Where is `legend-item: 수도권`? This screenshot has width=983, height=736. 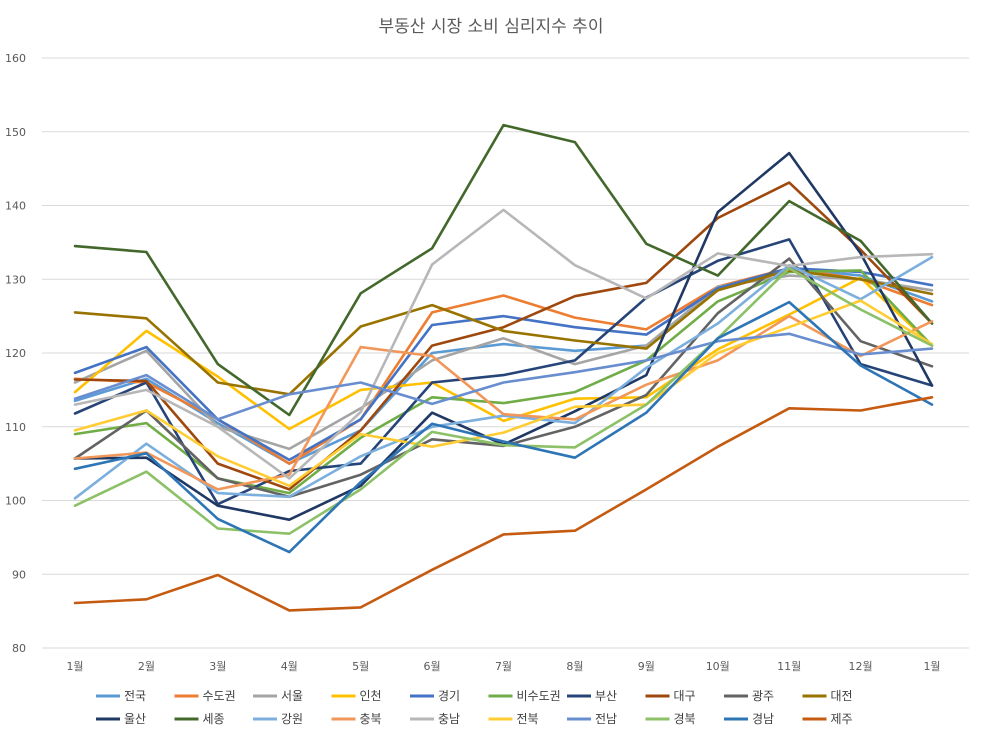 legend-item: 수도권 is located at coordinates (205, 696).